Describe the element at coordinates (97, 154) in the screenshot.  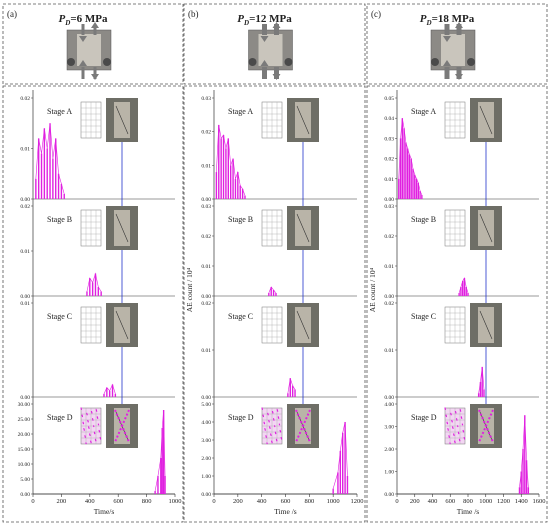
I see `stage-a: 0.00 0.01 0.02 Stage A` at that location.